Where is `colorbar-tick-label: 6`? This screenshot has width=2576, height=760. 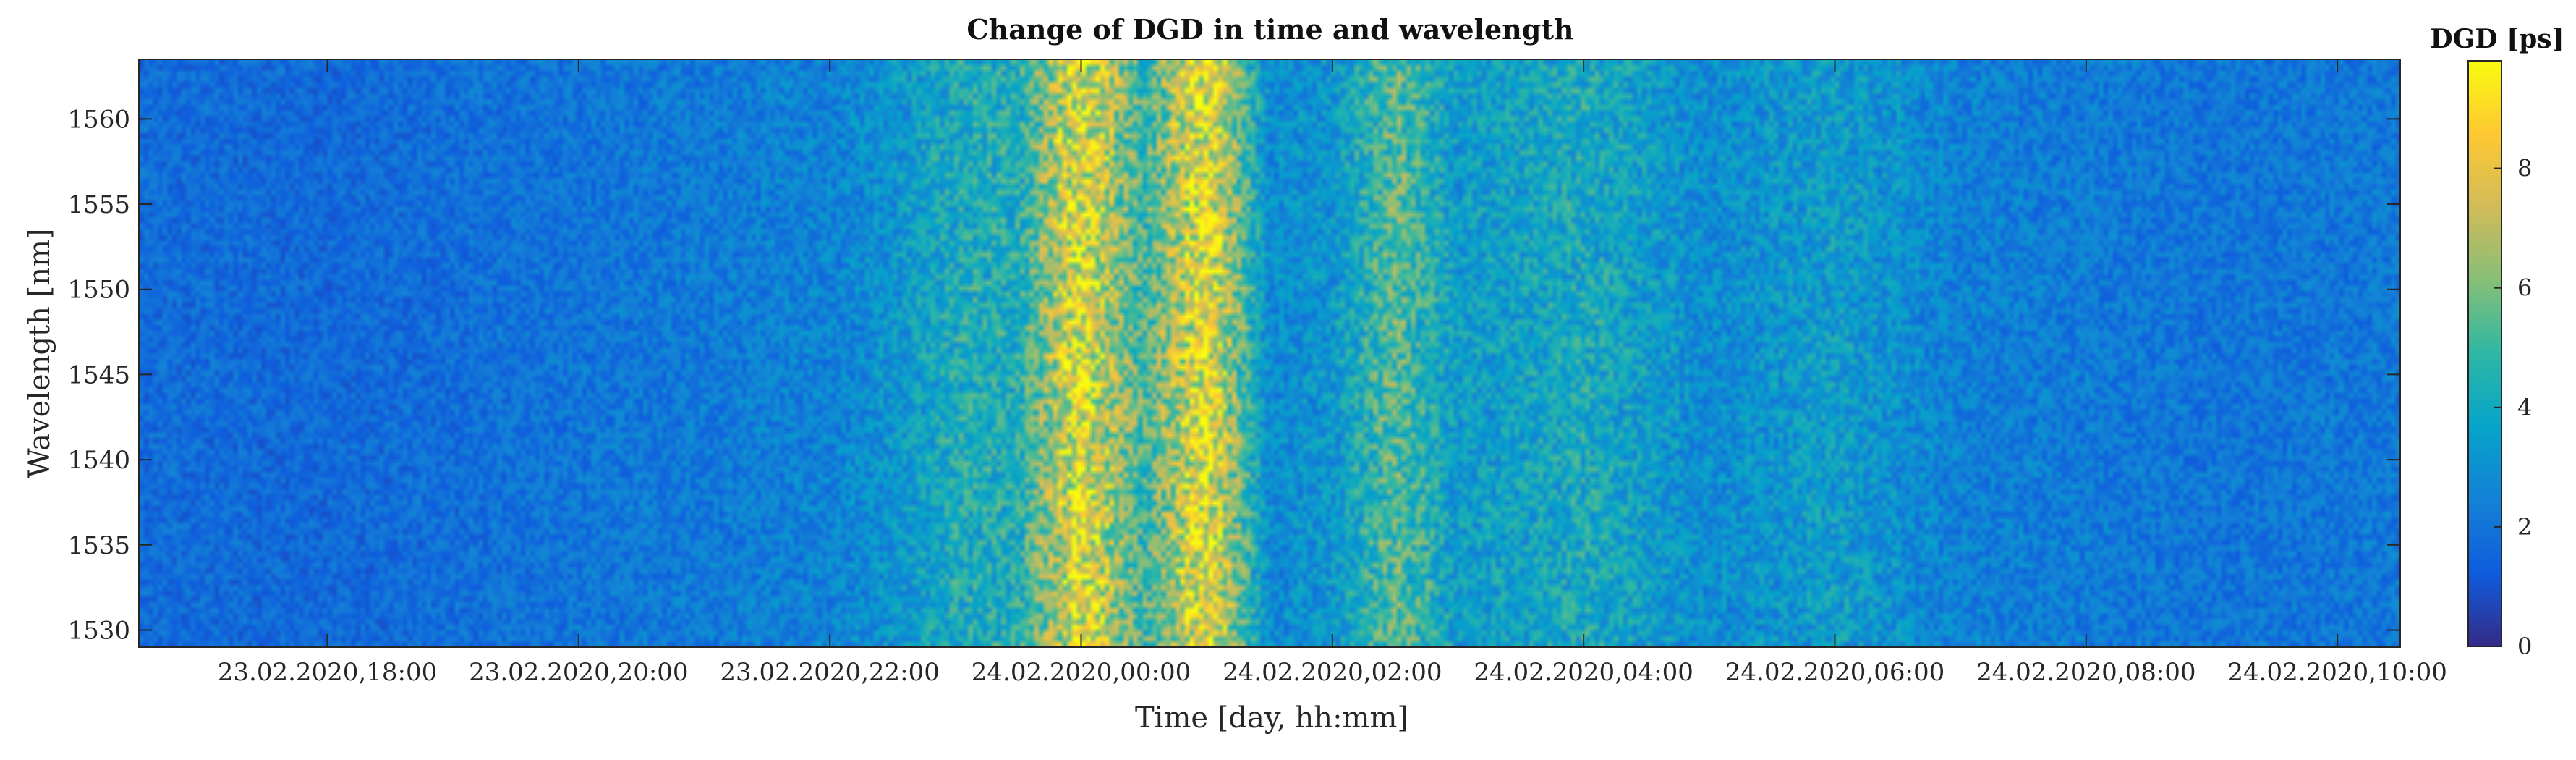
colorbar-tick-label: 6 is located at coordinates (2524, 288).